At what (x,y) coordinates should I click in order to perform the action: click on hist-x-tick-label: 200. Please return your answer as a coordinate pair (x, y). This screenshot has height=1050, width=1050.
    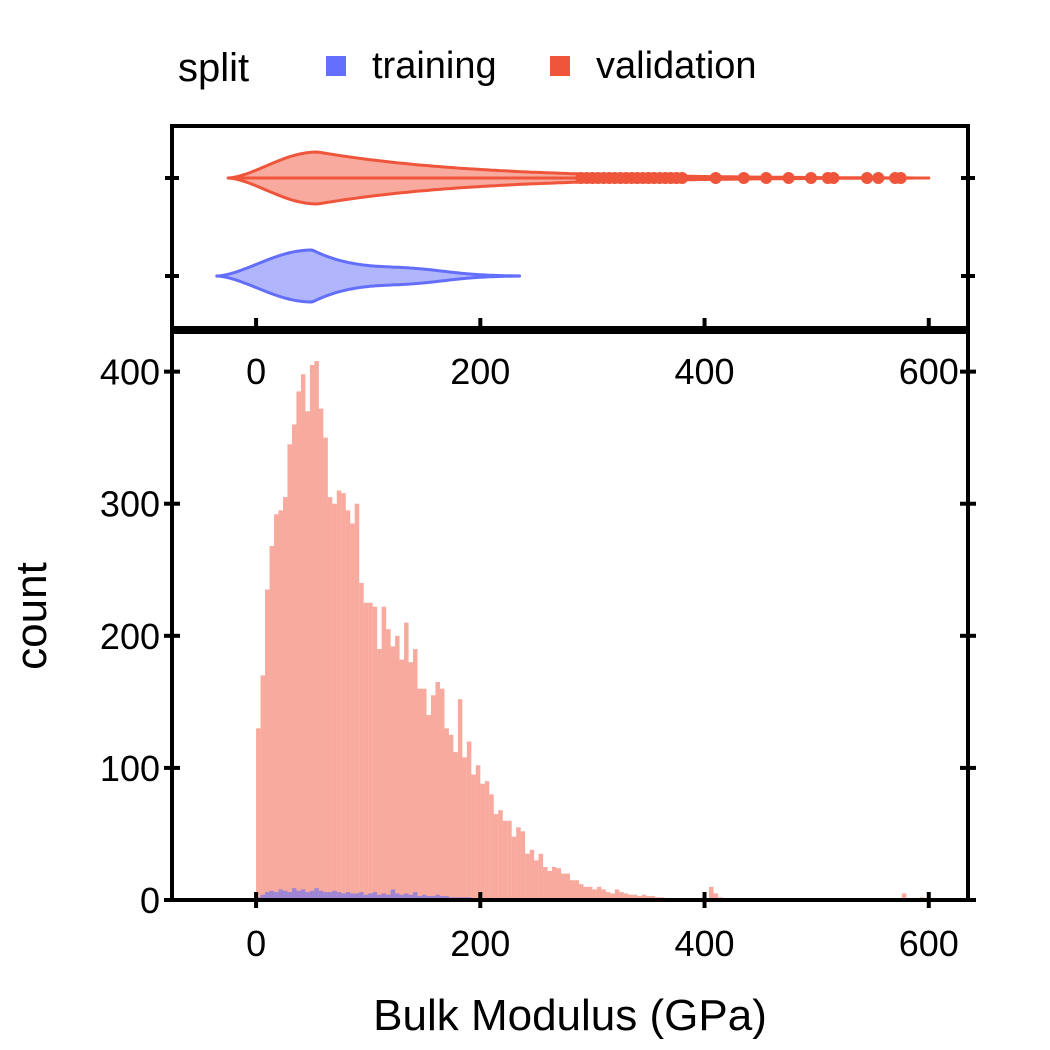
    Looking at the image, I should click on (480, 943).